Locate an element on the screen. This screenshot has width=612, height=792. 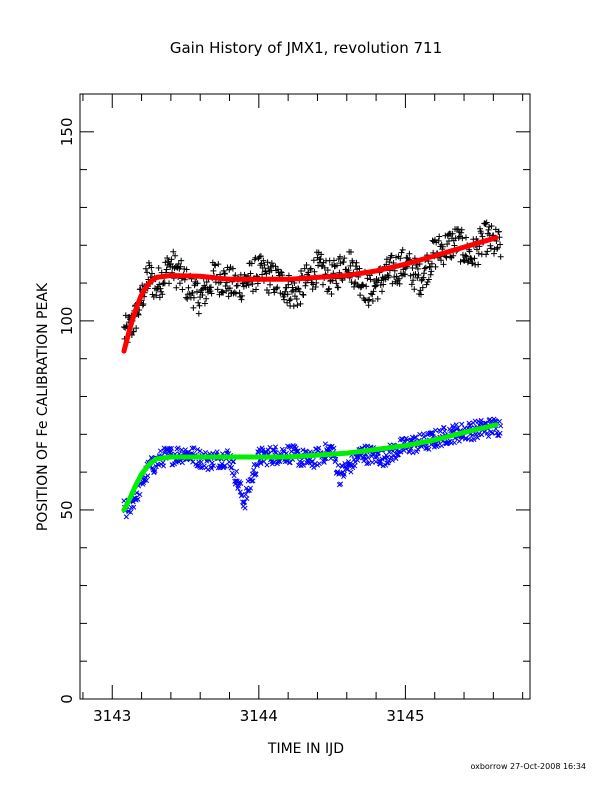
x-tick-label: 3144 is located at coordinates (259, 716).